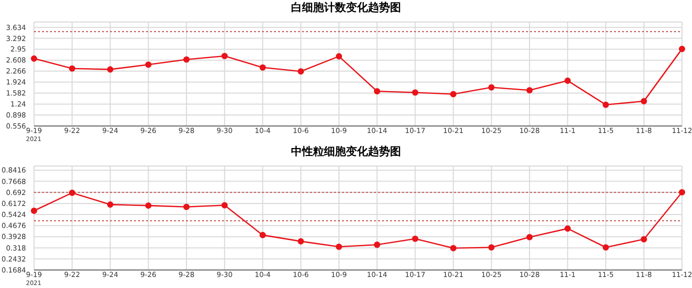  I want to click on chart-title: 中性粒细胞变化趋势图, so click(346, 152).